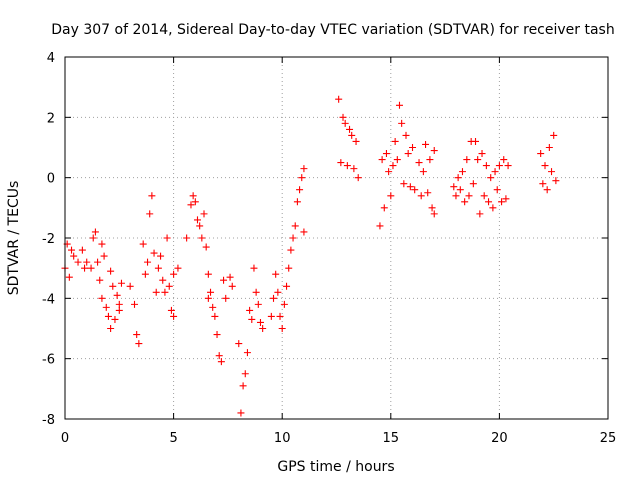 This screenshot has width=640, height=480. What do you see at coordinates (499, 438) in the screenshot?
I see `x-tick-label: 20` at bounding box center [499, 438].